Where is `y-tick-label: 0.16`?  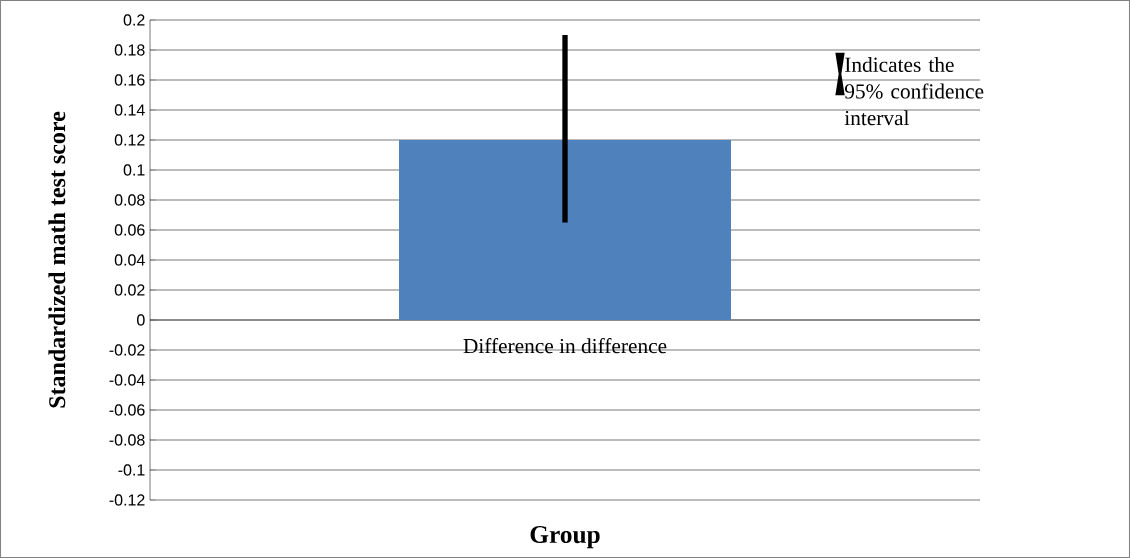 y-tick-label: 0.16 is located at coordinates (129, 80).